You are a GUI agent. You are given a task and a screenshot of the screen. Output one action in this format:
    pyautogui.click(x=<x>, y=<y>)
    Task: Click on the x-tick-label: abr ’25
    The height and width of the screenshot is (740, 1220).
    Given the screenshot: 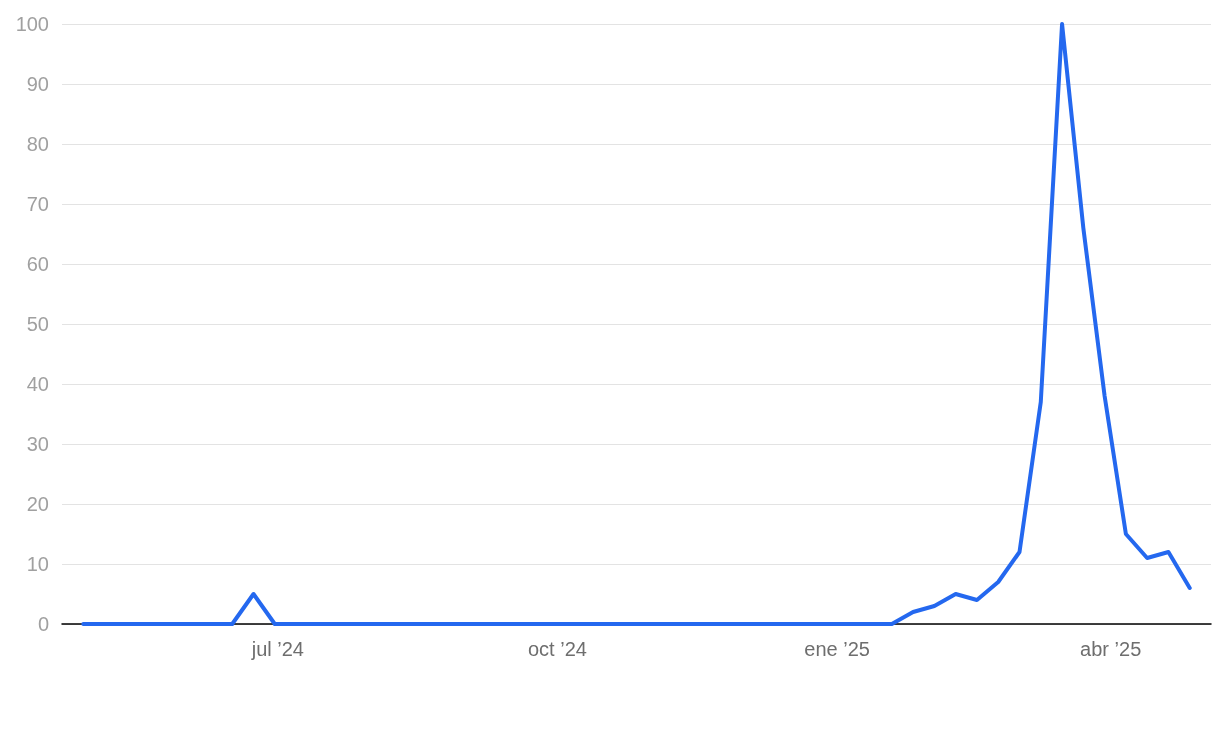 What is the action you would take?
    pyautogui.click(x=1111, y=649)
    